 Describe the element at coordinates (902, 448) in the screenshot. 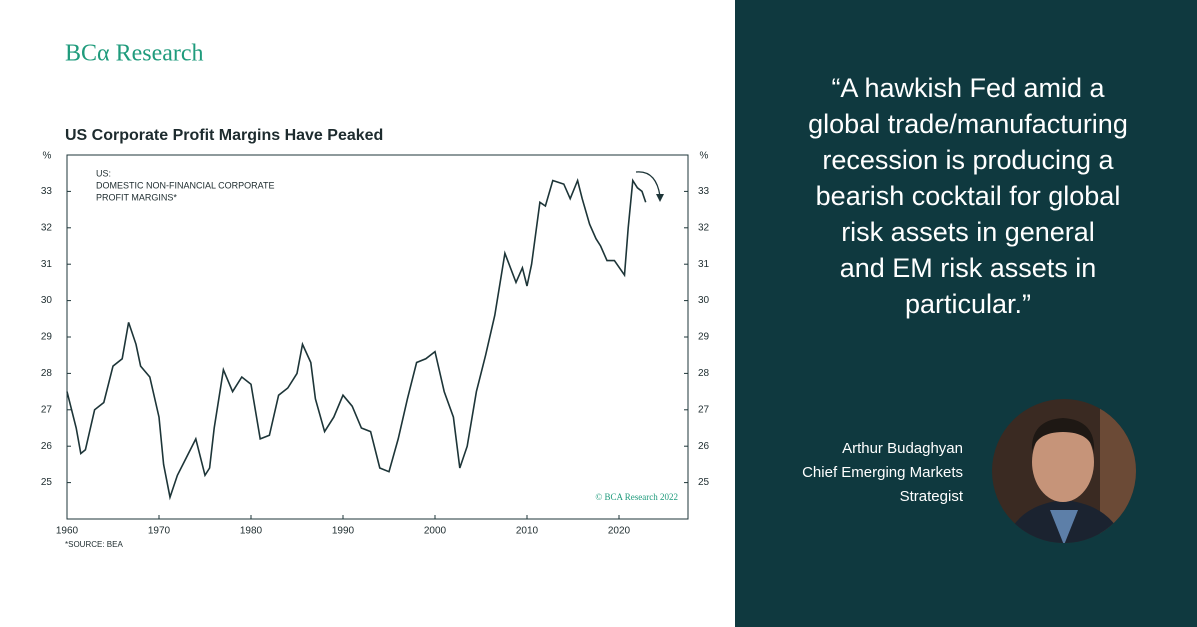

I see `person-name: Arthur Budaghyan` at that location.